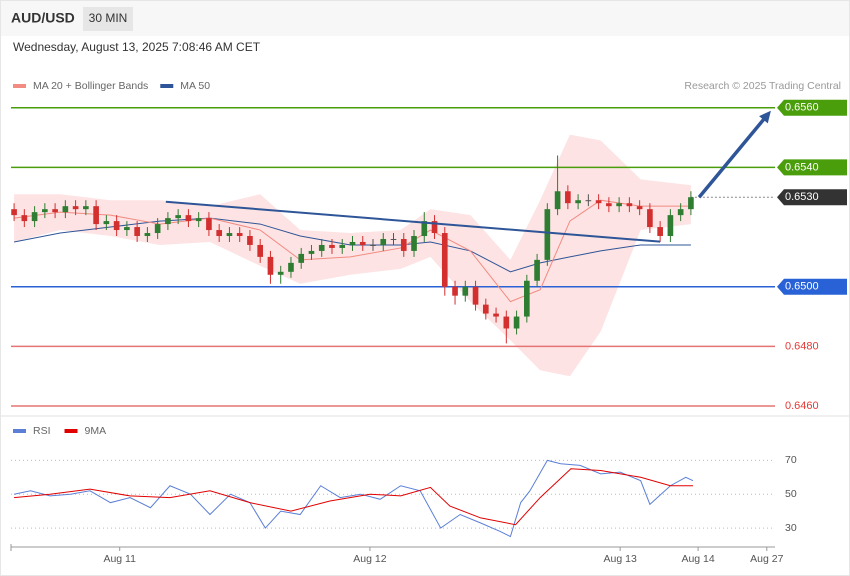  Describe the element at coordinates (119, 559) in the screenshot. I see `x-tick-label: Aug 11` at that location.